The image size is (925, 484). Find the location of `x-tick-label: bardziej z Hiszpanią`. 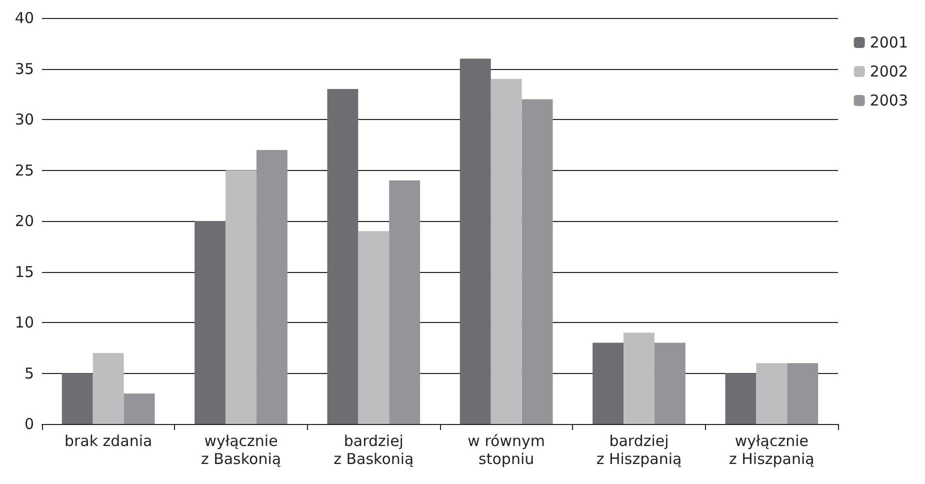

x-tick-label: bardziej z Hiszpanią is located at coordinates (639, 450).